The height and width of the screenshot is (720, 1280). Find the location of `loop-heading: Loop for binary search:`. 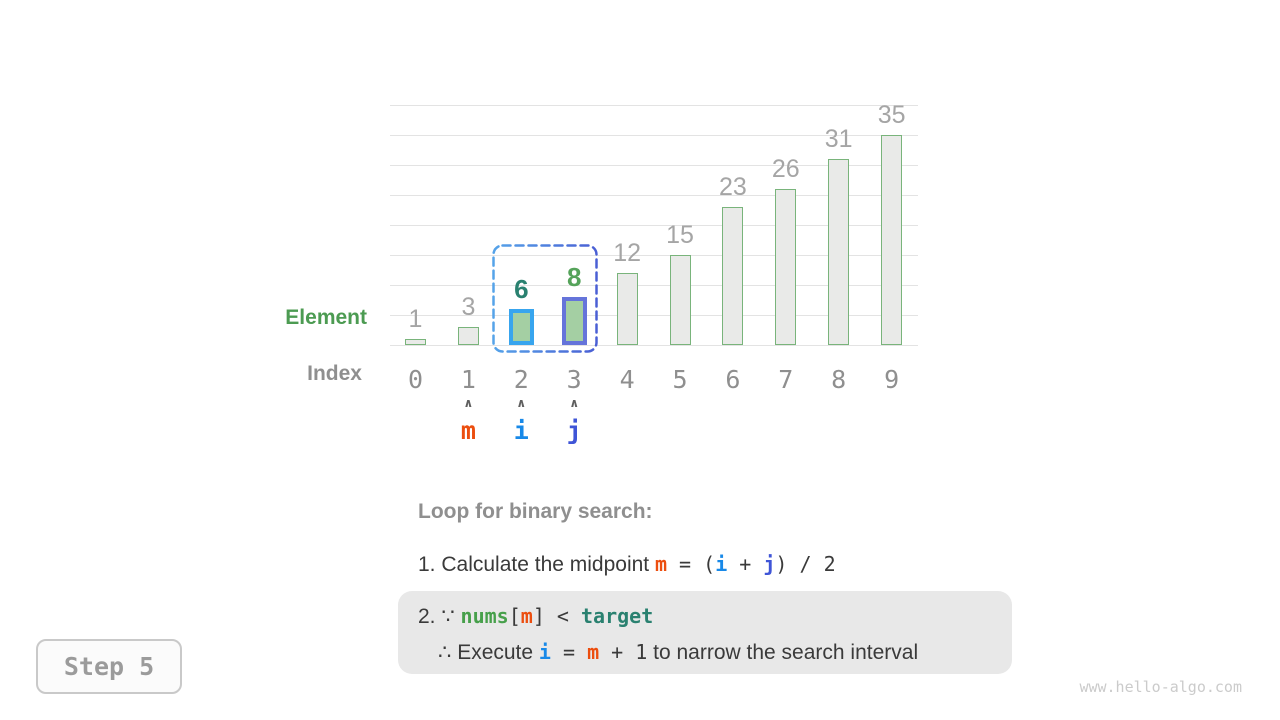

loop-heading: Loop for binary search: is located at coordinates (535, 511).